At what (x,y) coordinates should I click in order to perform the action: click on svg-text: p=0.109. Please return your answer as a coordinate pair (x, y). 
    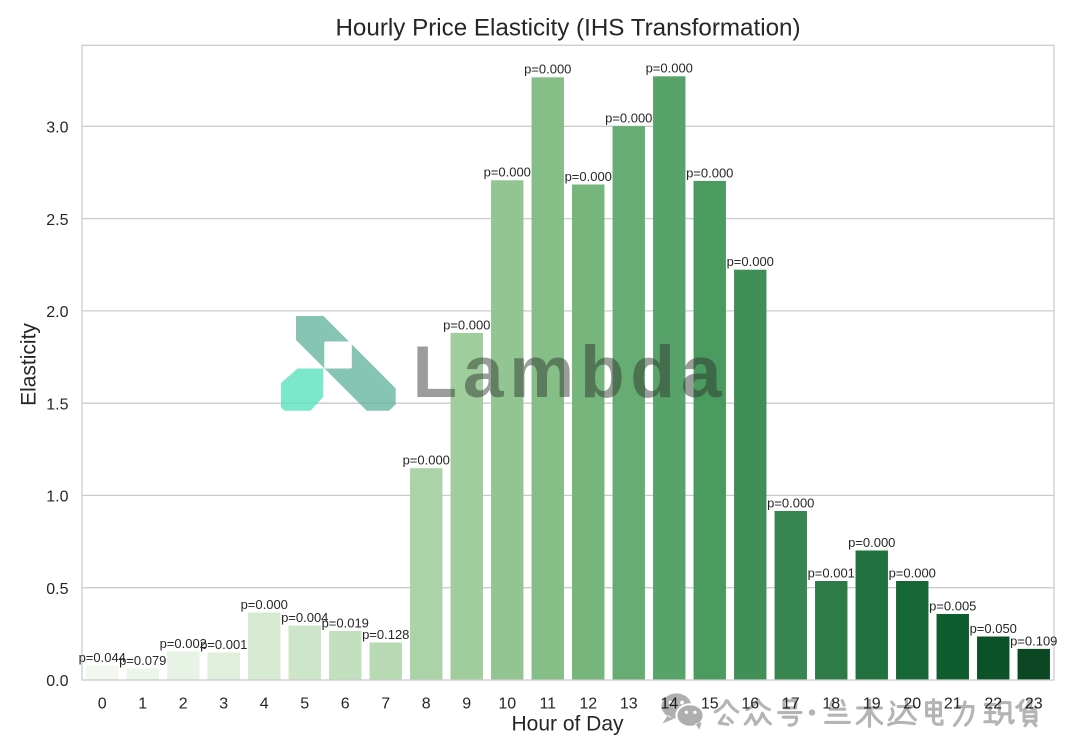
    Looking at the image, I should click on (1033, 640).